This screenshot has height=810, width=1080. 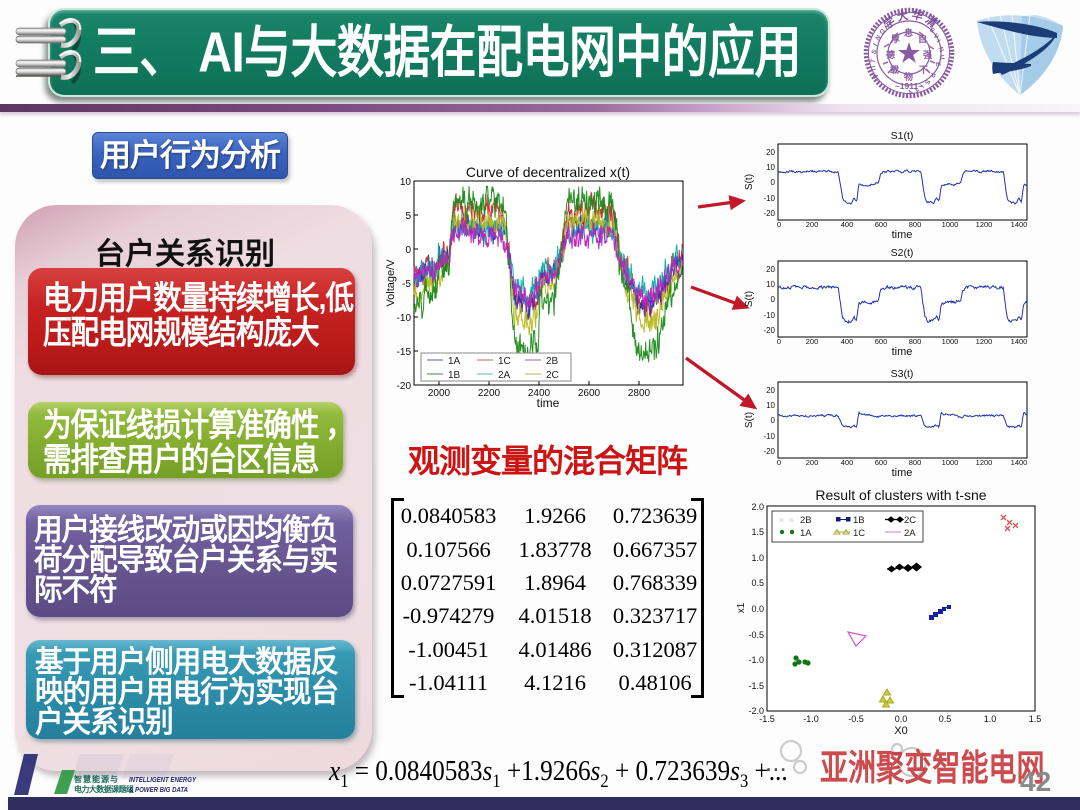 What do you see at coordinates (927, 55) in the screenshot?
I see `svg-text: 强` at bounding box center [927, 55].